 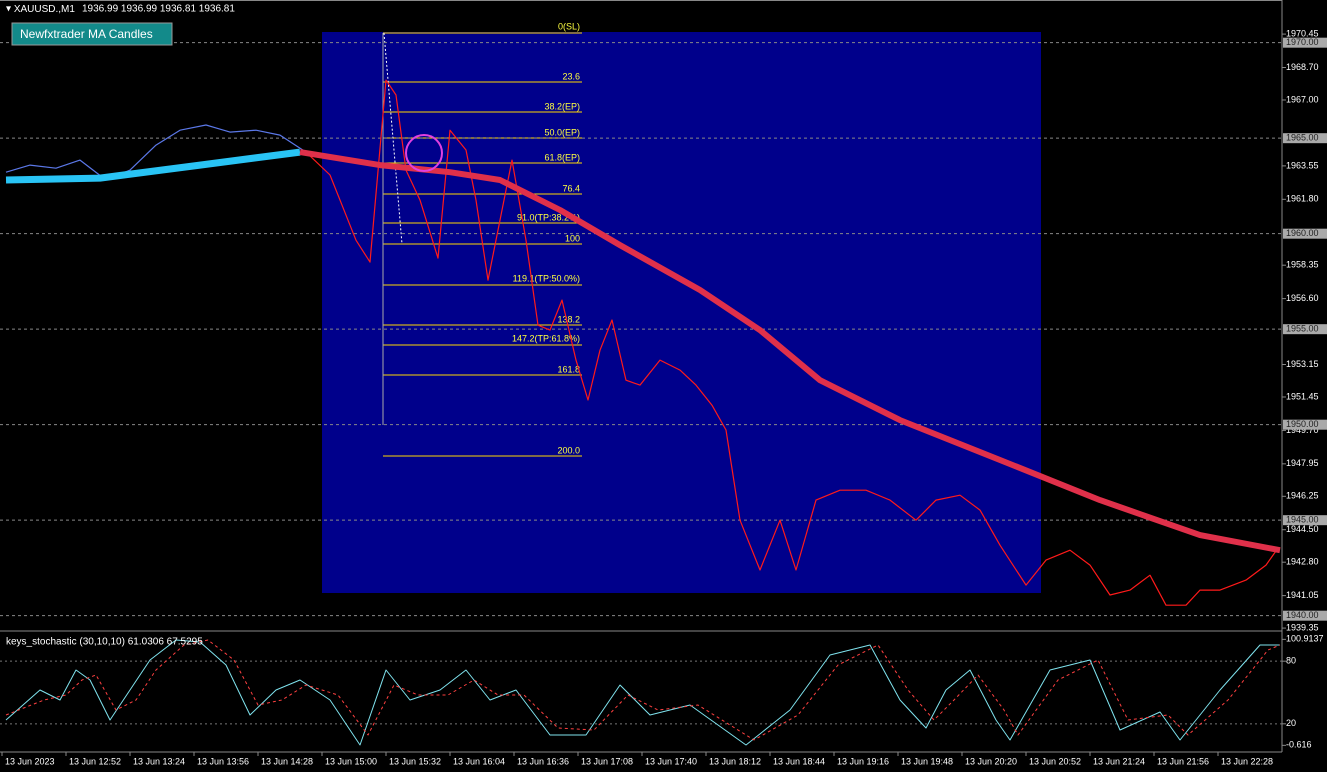 What do you see at coordinates (991, 761) in the screenshot?
I see `x-tick-label: 13 Jun 20:20` at bounding box center [991, 761].